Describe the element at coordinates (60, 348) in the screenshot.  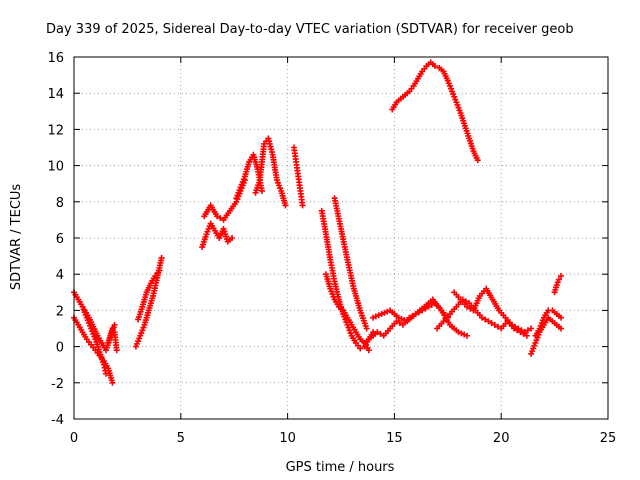
I see `y-tick-label: 0` at that location.